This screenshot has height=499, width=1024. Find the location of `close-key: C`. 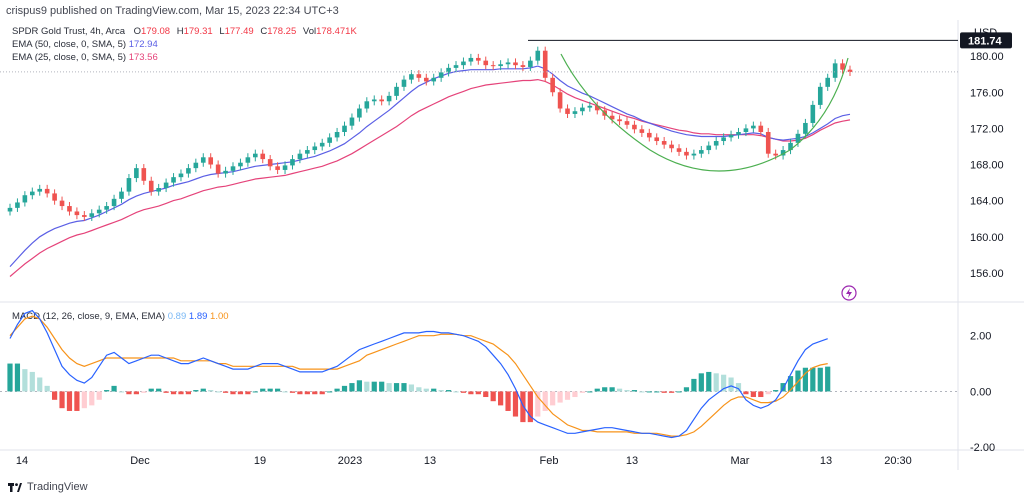

close-key: C is located at coordinates (264, 31).